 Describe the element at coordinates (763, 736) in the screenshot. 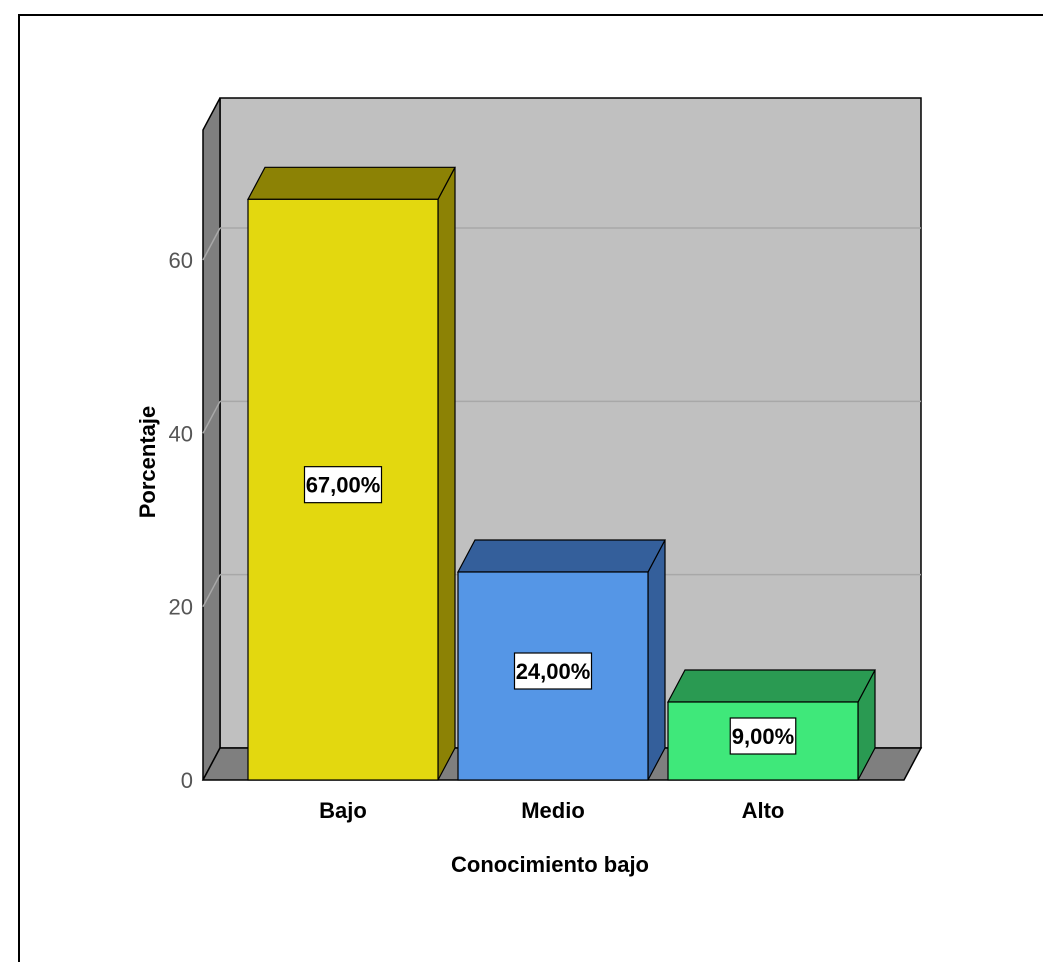

I see `data-label: 9,00%` at that location.